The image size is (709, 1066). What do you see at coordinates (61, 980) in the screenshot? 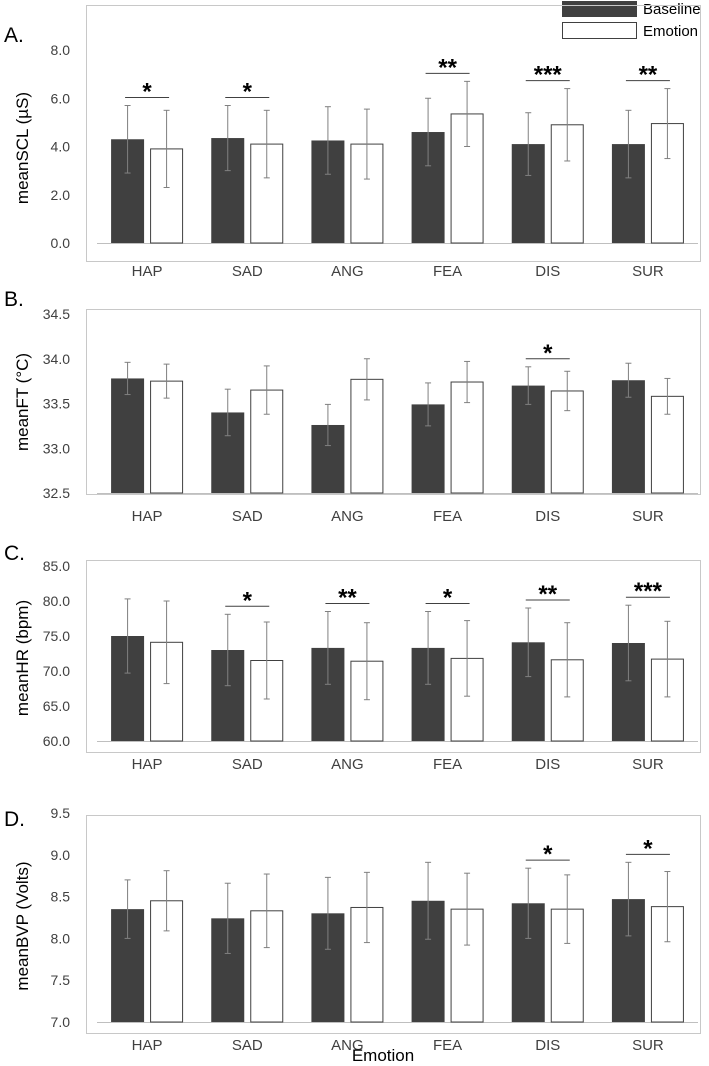
I see `y-tick-label: 7.5` at bounding box center [61, 980].